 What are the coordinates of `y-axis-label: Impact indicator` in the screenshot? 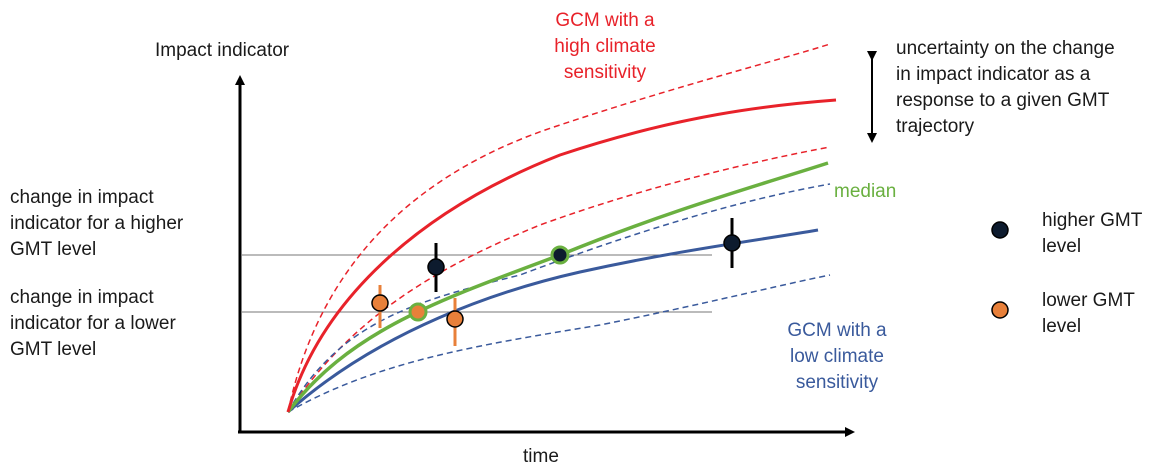 It's located at (222, 50).